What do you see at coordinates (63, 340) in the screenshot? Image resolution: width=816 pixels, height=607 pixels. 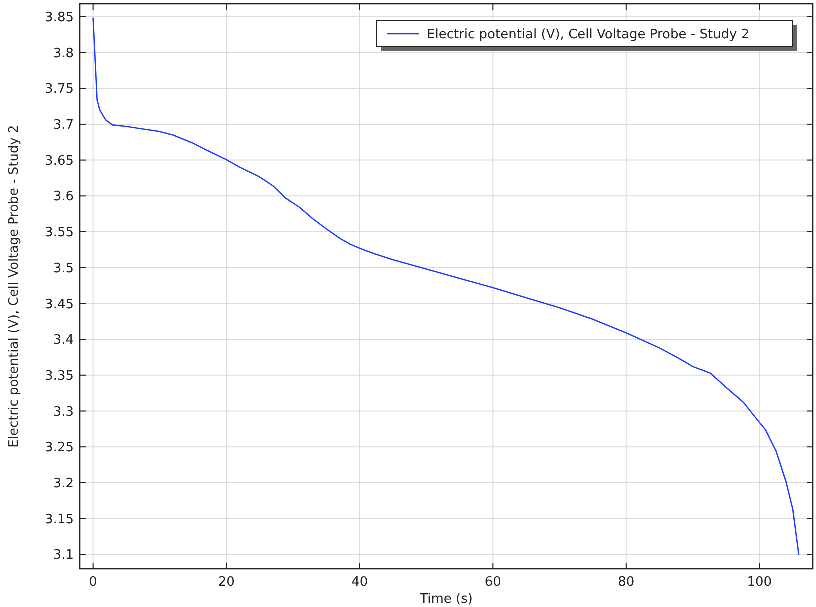 I see `y-tick-label: 3.4` at bounding box center [63, 340].